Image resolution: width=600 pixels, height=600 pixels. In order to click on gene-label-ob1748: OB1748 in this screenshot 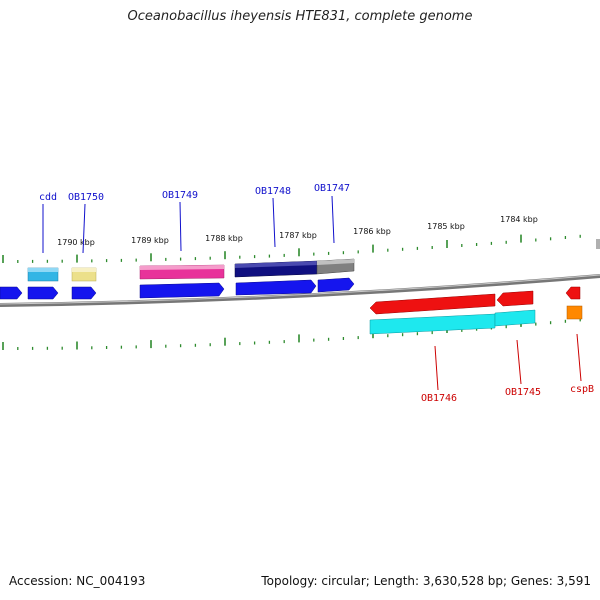, I will do `click(273, 191)`.